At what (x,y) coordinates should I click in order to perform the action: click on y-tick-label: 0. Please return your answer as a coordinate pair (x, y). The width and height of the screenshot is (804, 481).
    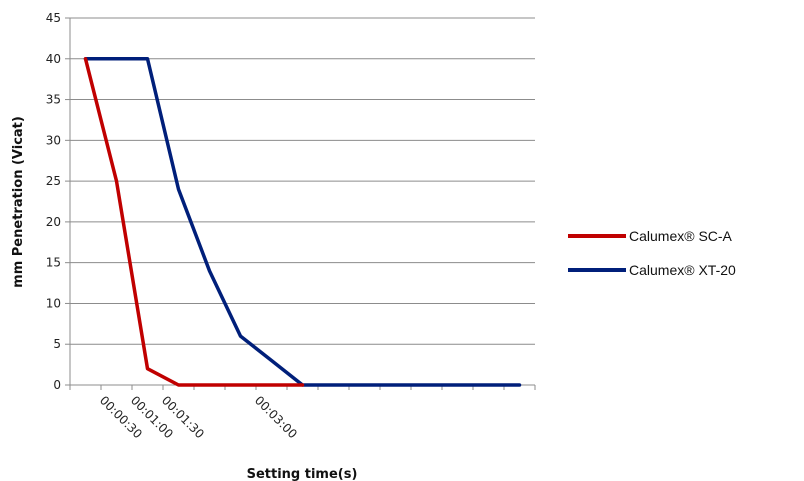
    Looking at the image, I should click on (57, 385).